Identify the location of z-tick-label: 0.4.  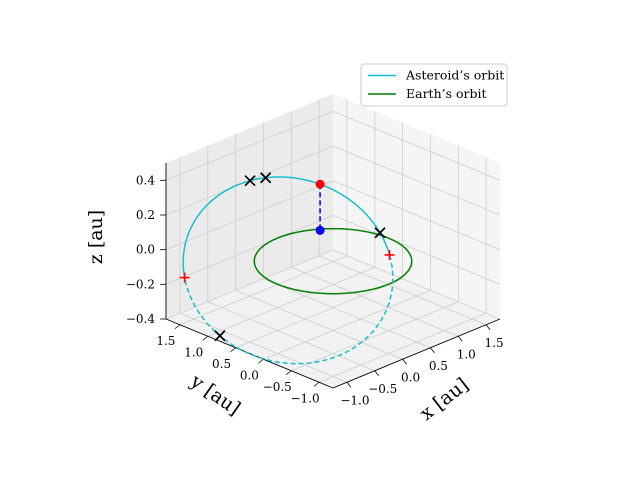
(145, 180).